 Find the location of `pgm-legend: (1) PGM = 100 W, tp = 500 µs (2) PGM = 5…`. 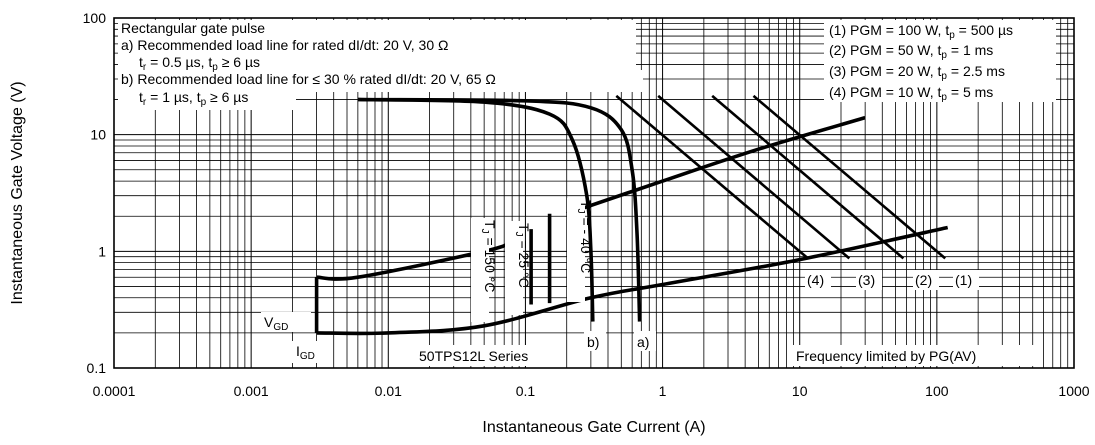

pgm-legend: (1) PGM = 100 W, tp = 500 µs (2) PGM = 5… is located at coordinates (940, 61).